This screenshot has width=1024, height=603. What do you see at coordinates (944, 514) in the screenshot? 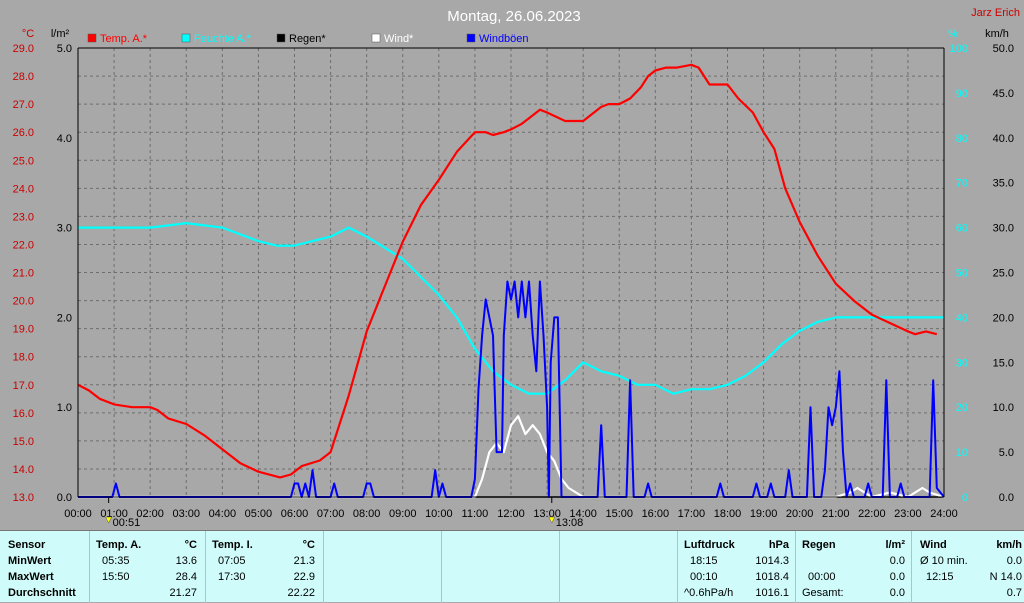
I see `x-tick-label: 24:00` at bounding box center [944, 514].